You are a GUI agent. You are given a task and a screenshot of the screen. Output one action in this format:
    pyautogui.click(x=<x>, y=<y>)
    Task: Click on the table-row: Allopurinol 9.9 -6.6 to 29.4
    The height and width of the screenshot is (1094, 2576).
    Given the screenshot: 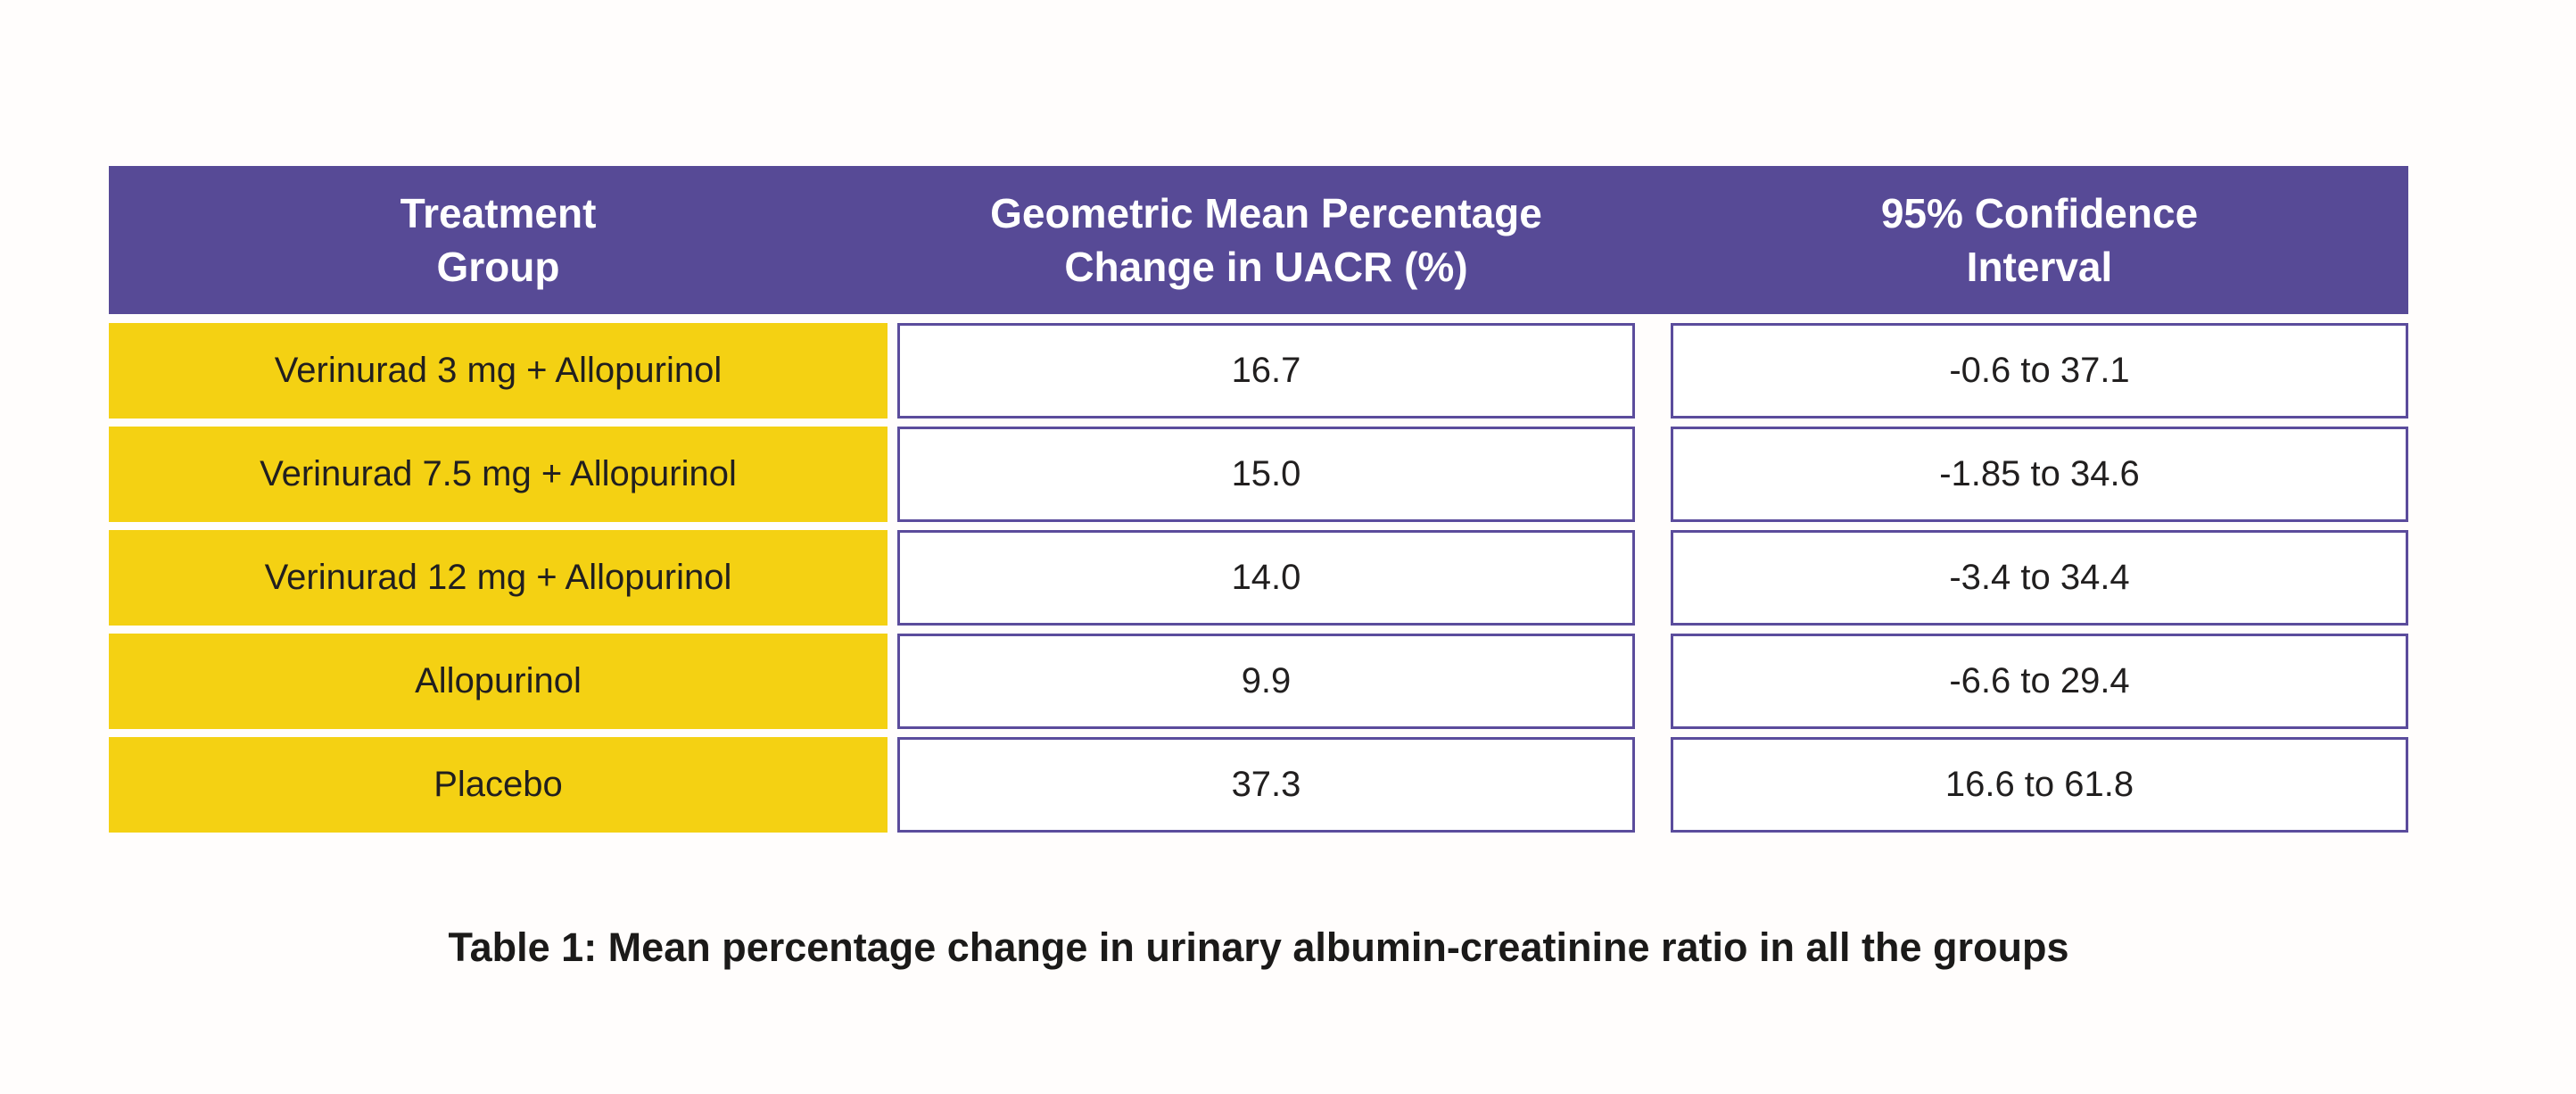 What is the action you would take?
    pyautogui.click(x=1259, y=681)
    